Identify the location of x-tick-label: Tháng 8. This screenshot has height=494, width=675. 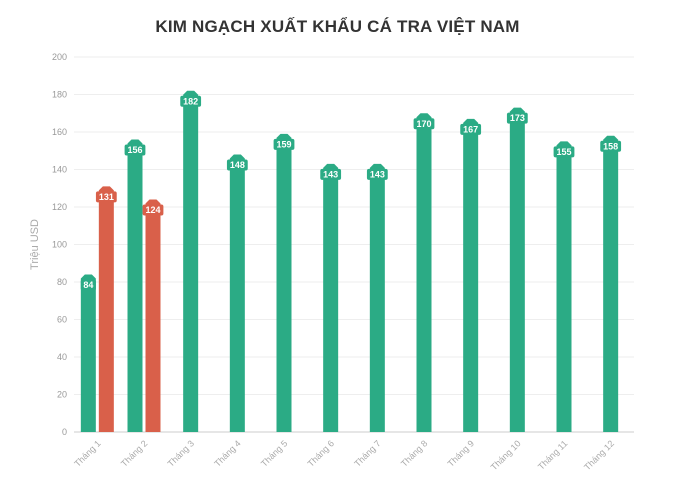
(414, 453).